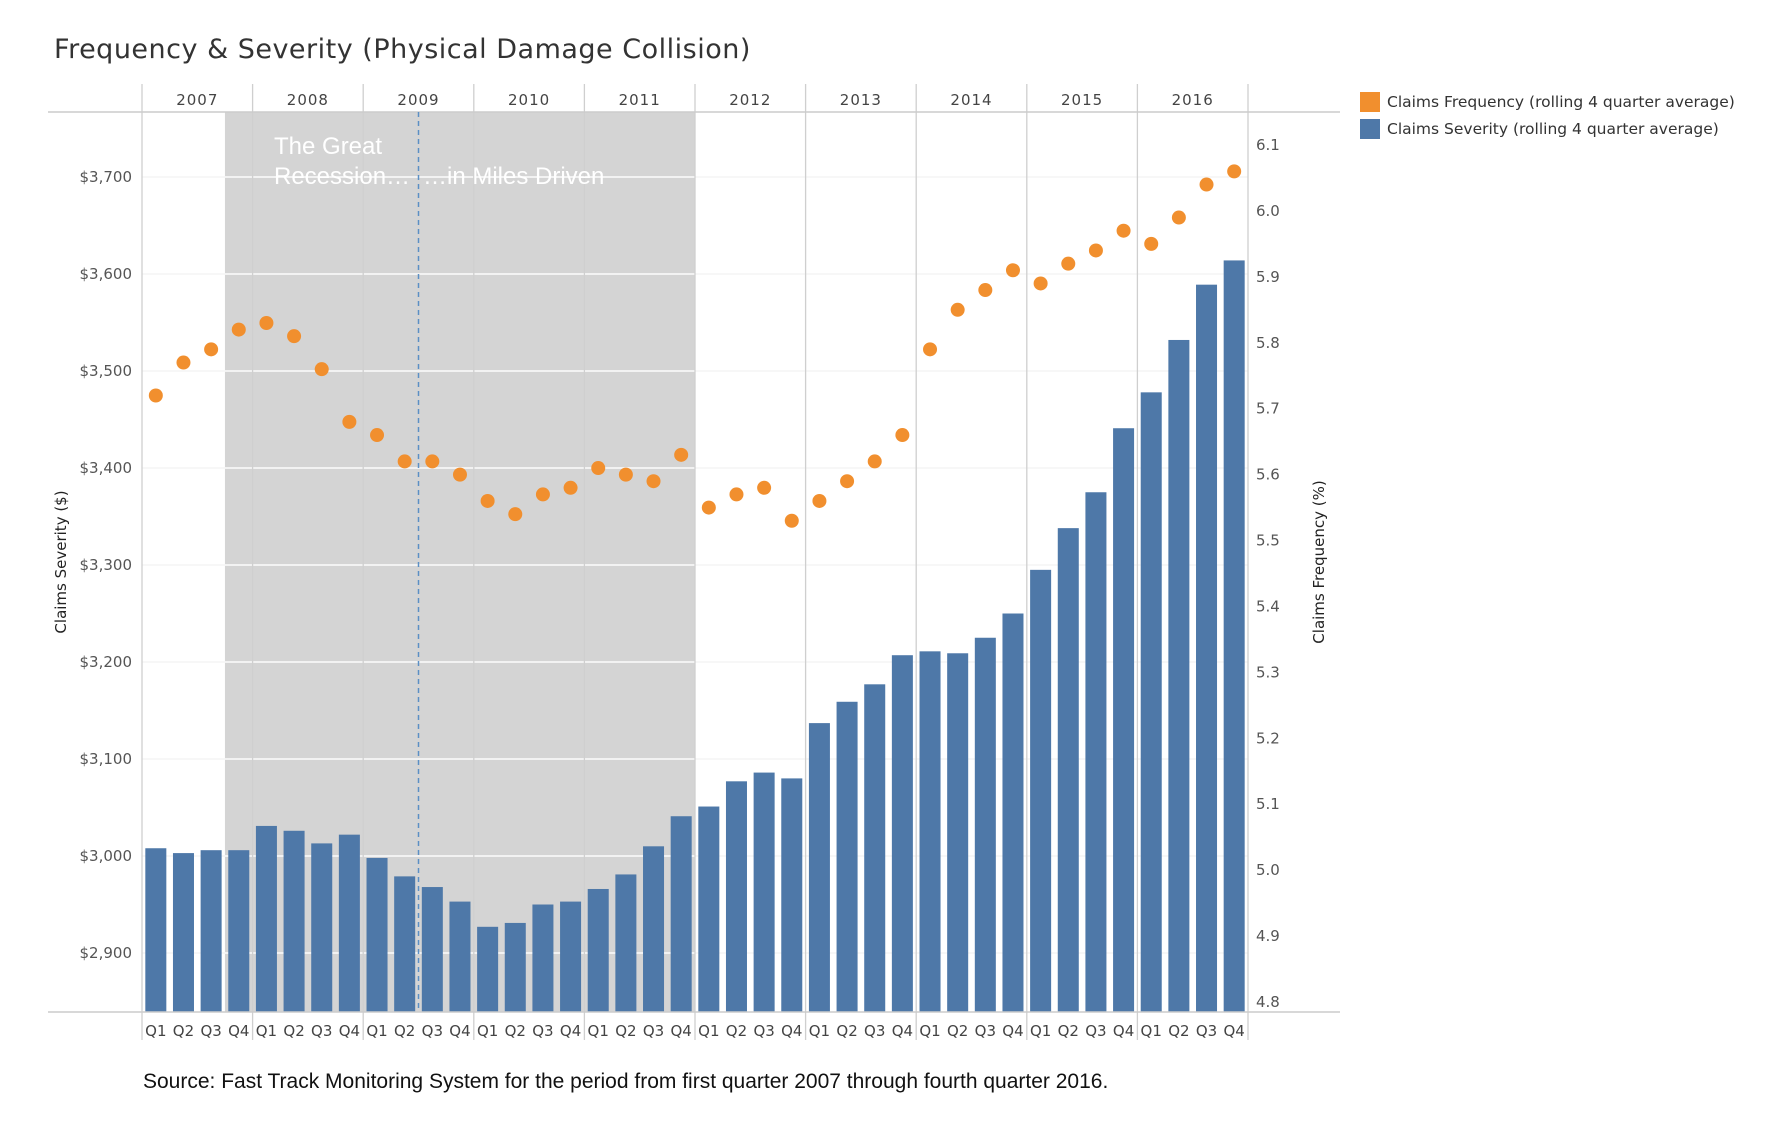 The width and height of the screenshot is (1788, 1140). What do you see at coordinates (1268, 672) in the screenshot?
I see `right-tick-label: 5.3` at bounding box center [1268, 672].